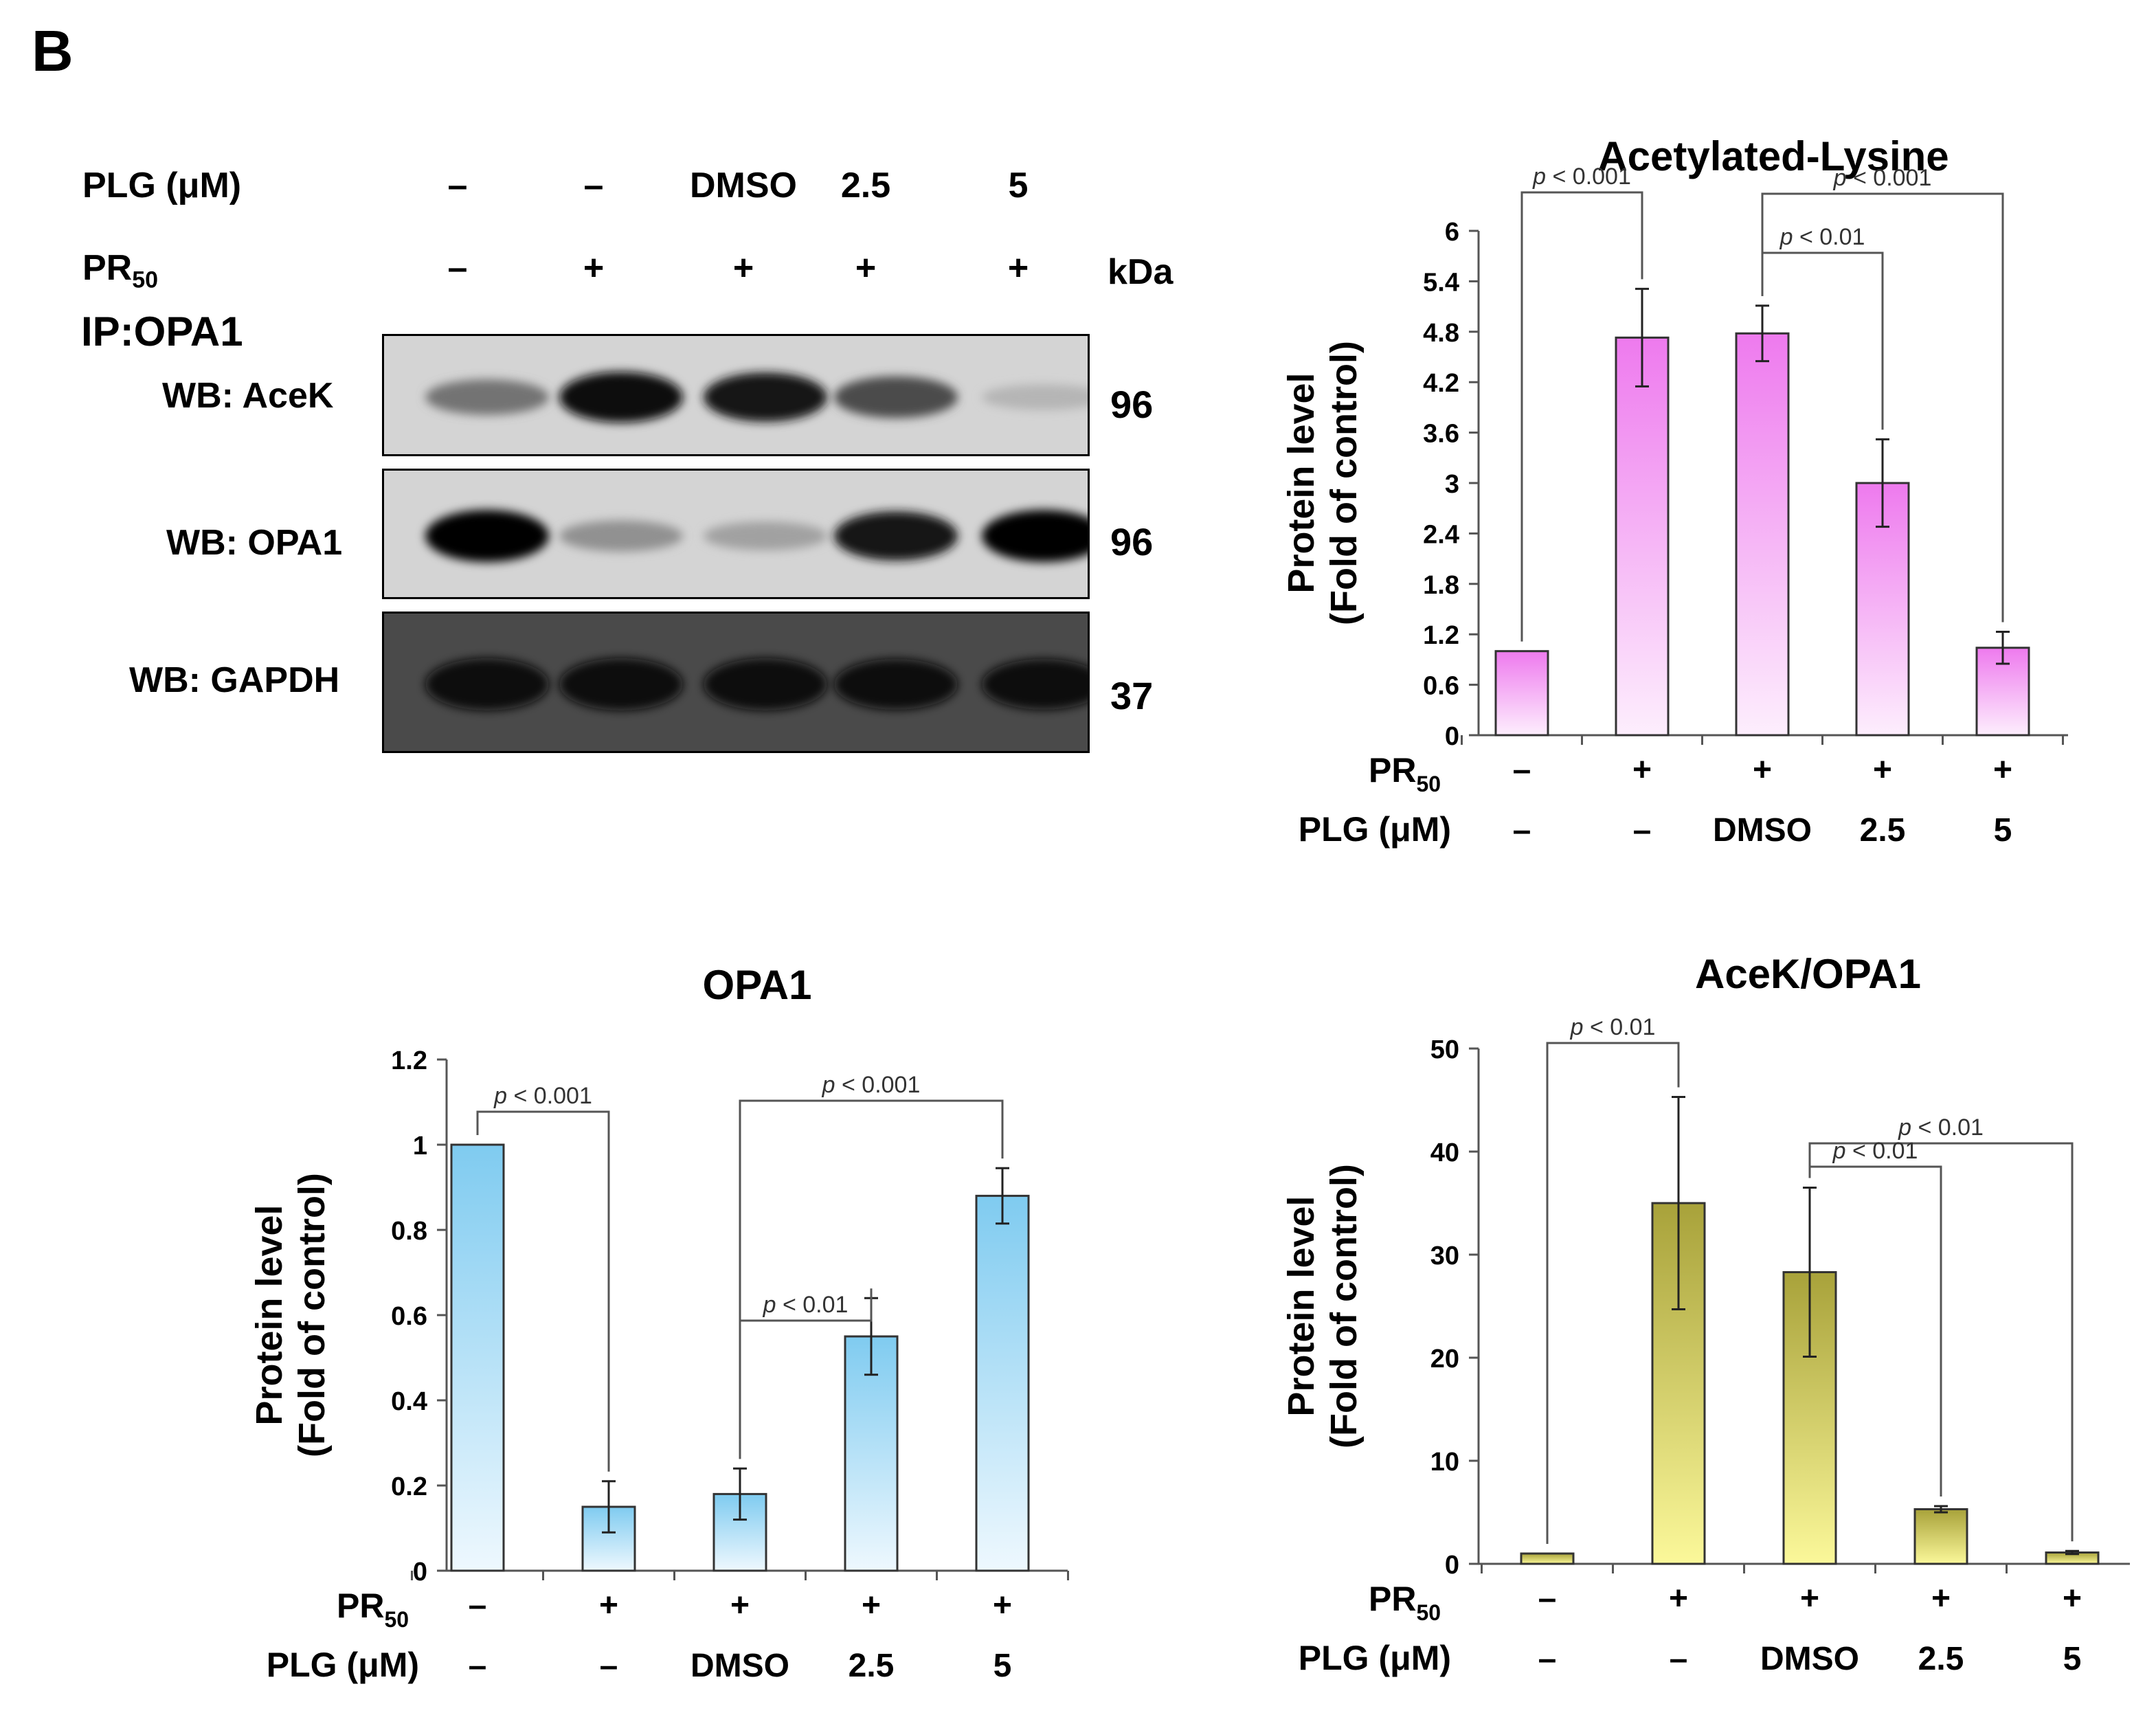  What do you see at coordinates (409, 1486) in the screenshot?
I see `y-tick-label: 0.2` at bounding box center [409, 1486].